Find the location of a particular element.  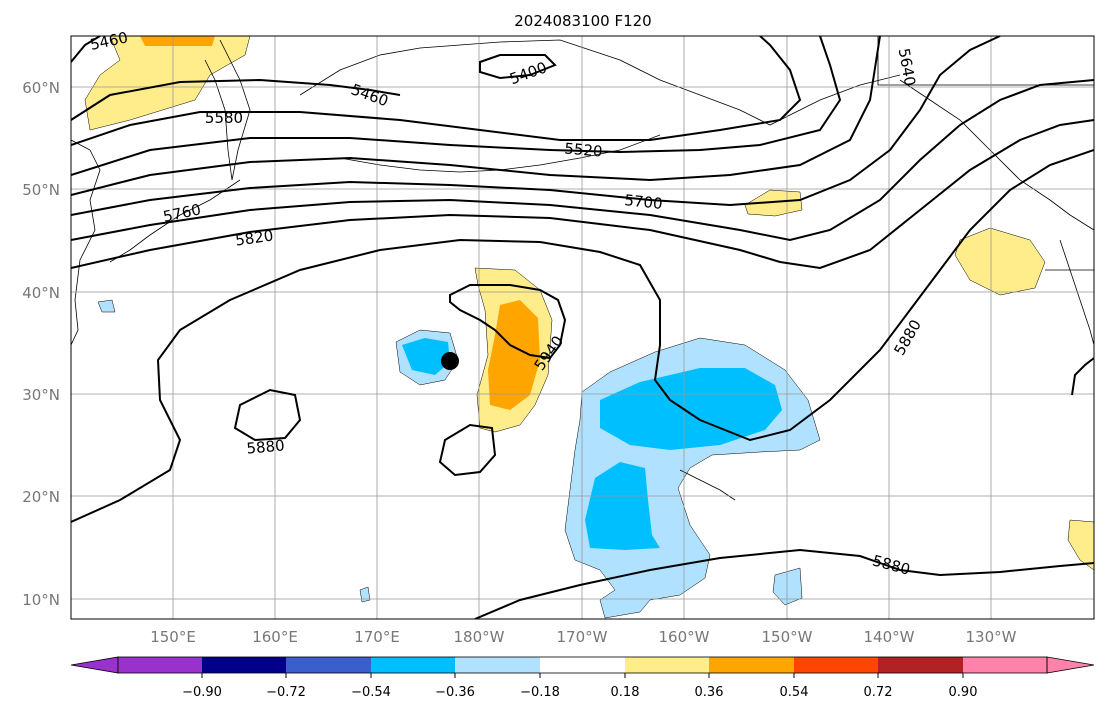

lon-label: 130°W is located at coordinates (991, 637).